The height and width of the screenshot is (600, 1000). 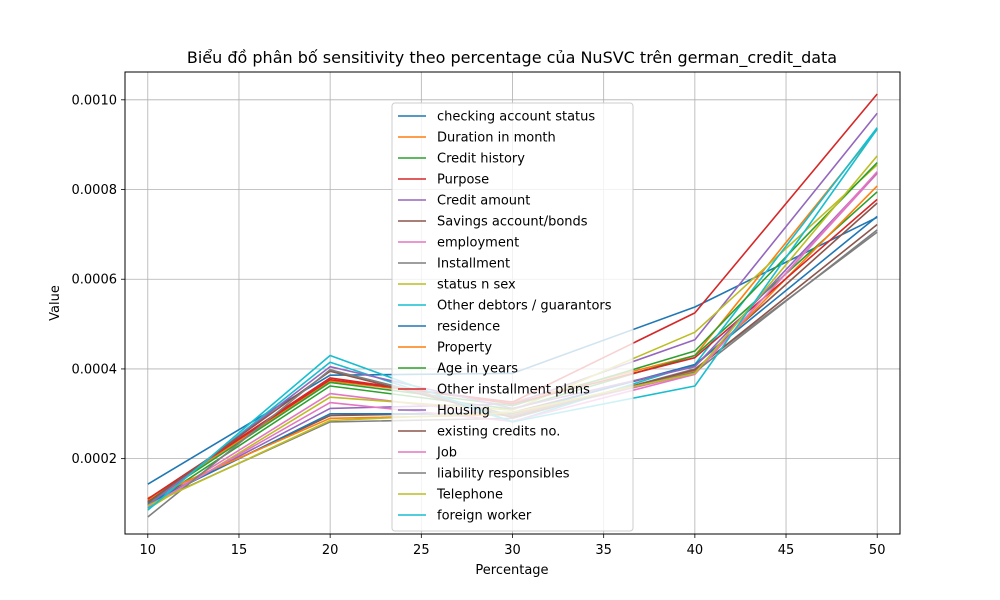 I want to click on x-tick-label: 50, so click(x=877, y=550).